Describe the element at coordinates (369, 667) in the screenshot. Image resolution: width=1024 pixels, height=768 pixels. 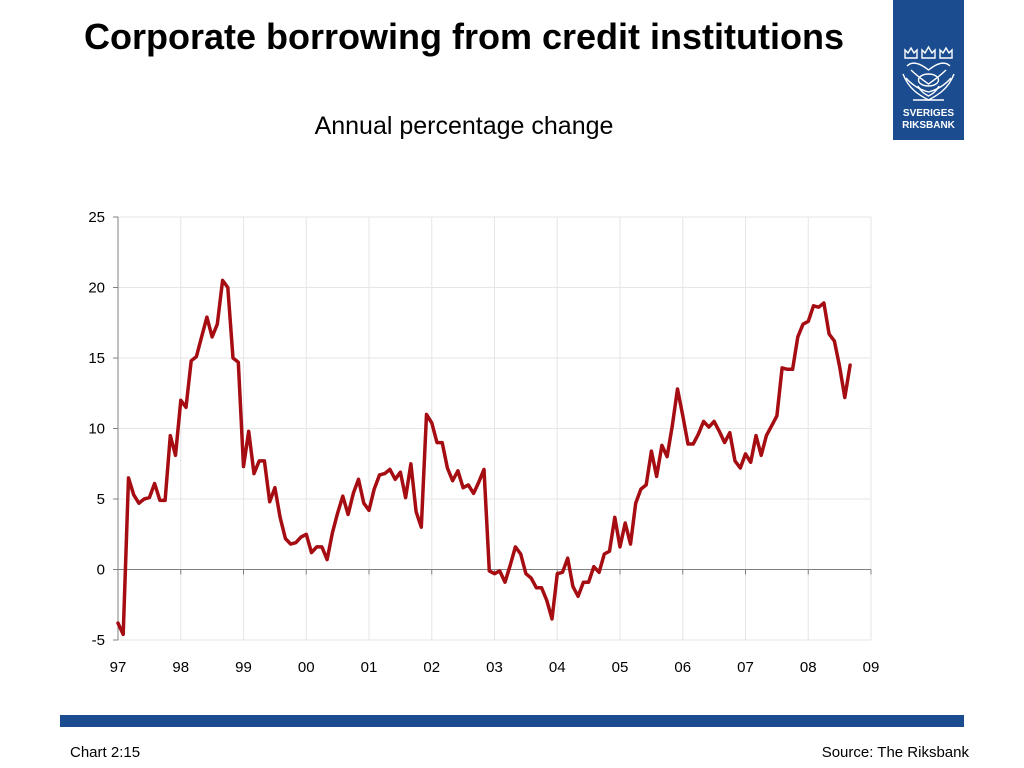
I see `x-tick-label: 01` at that location.